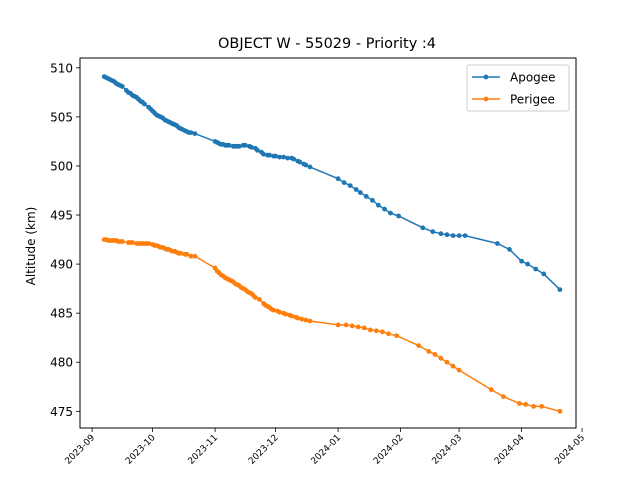 The width and height of the screenshot is (640, 484). I want to click on y-tick-label: 510, so click(61, 68).